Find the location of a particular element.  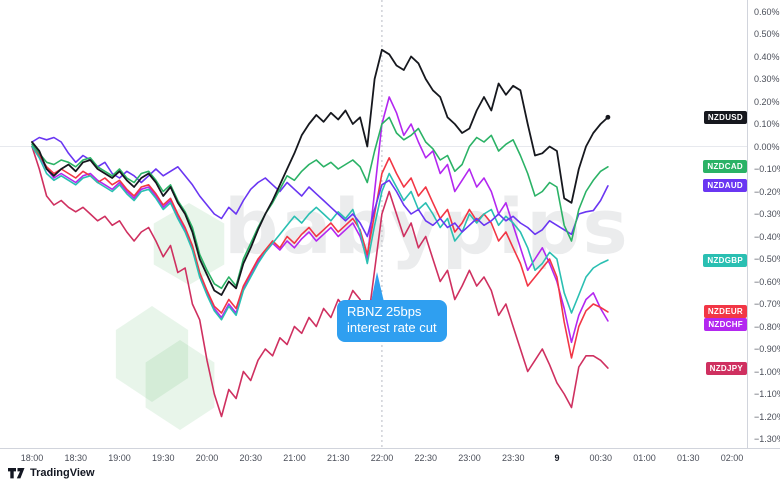

babypips-watermark: babypips is located at coordinates (427, 226).